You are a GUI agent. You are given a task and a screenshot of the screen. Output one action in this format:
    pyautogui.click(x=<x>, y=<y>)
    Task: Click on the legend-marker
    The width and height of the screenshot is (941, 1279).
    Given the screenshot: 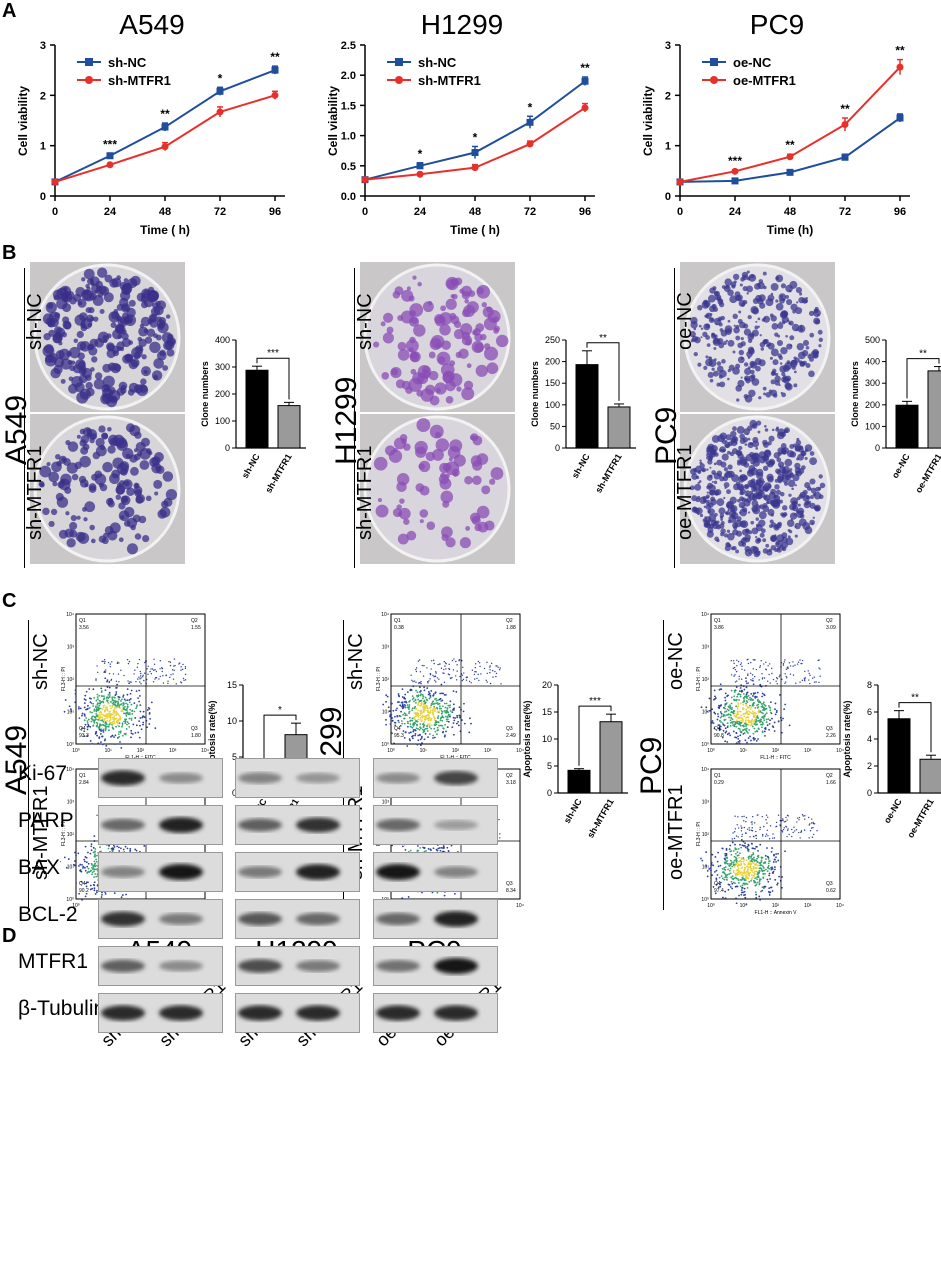 What is the action you would take?
    pyautogui.click(x=714, y=62)
    